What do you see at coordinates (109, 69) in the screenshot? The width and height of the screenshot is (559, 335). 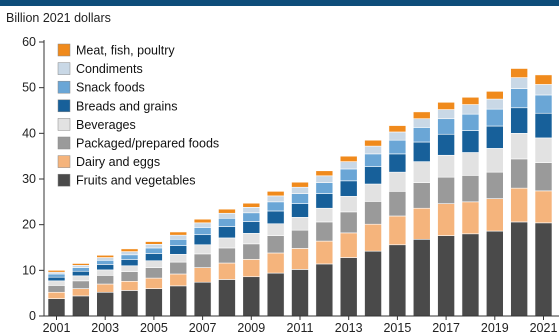 I see `legend-label: Condiments` at bounding box center [109, 69].